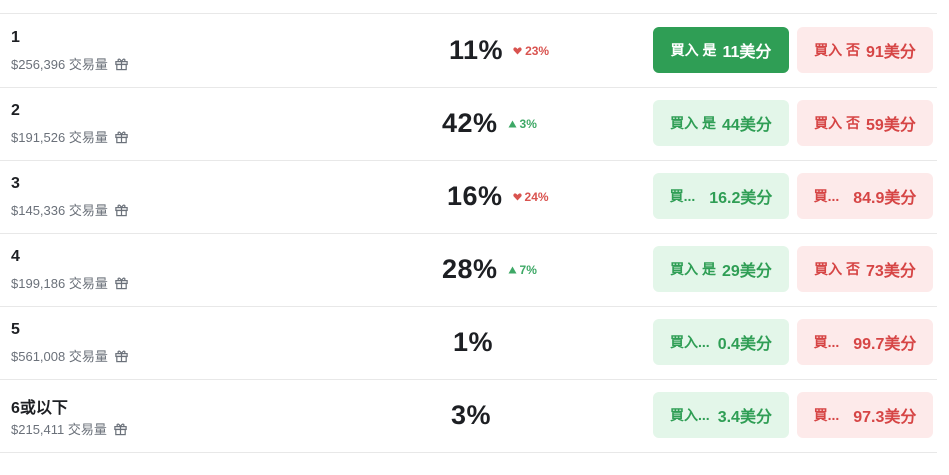  What do you see at coordinates (59, 137) in the screenshot?
I see `volume-text: $191,526 交易量` at bounding box center [59, 137].